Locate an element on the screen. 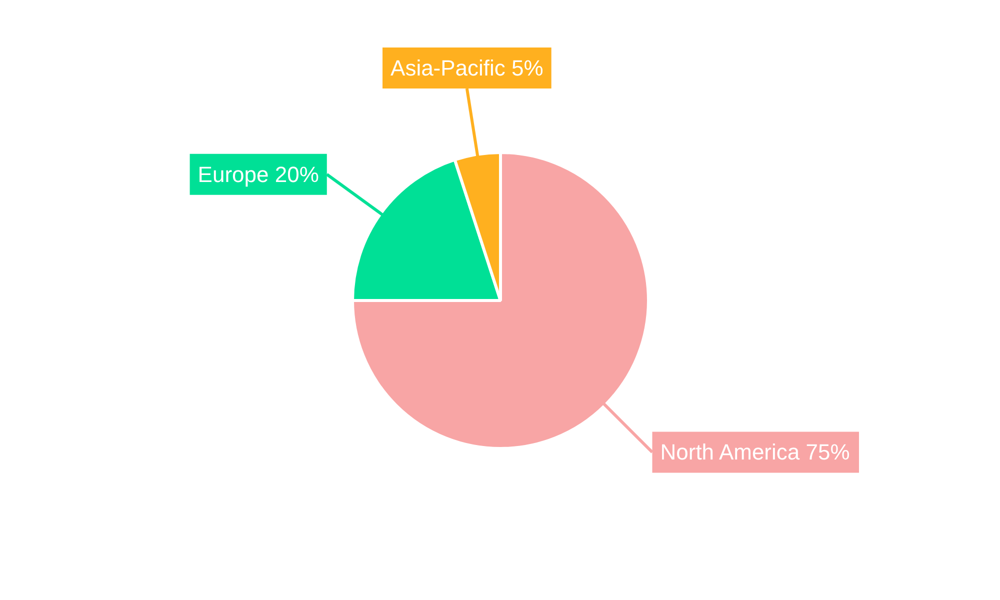 This screenshot has width=1000, height=600. slice-label: North America 75% is located at coordinates (755, 452).